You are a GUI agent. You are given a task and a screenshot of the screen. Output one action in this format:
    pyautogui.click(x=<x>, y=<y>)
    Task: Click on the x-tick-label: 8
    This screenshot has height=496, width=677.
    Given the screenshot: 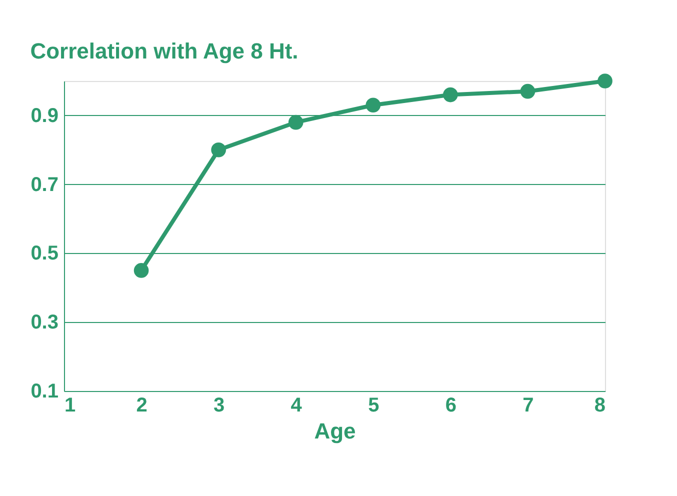 What is the action you would take?
    pyautogui.click(x=600, y=405)
    